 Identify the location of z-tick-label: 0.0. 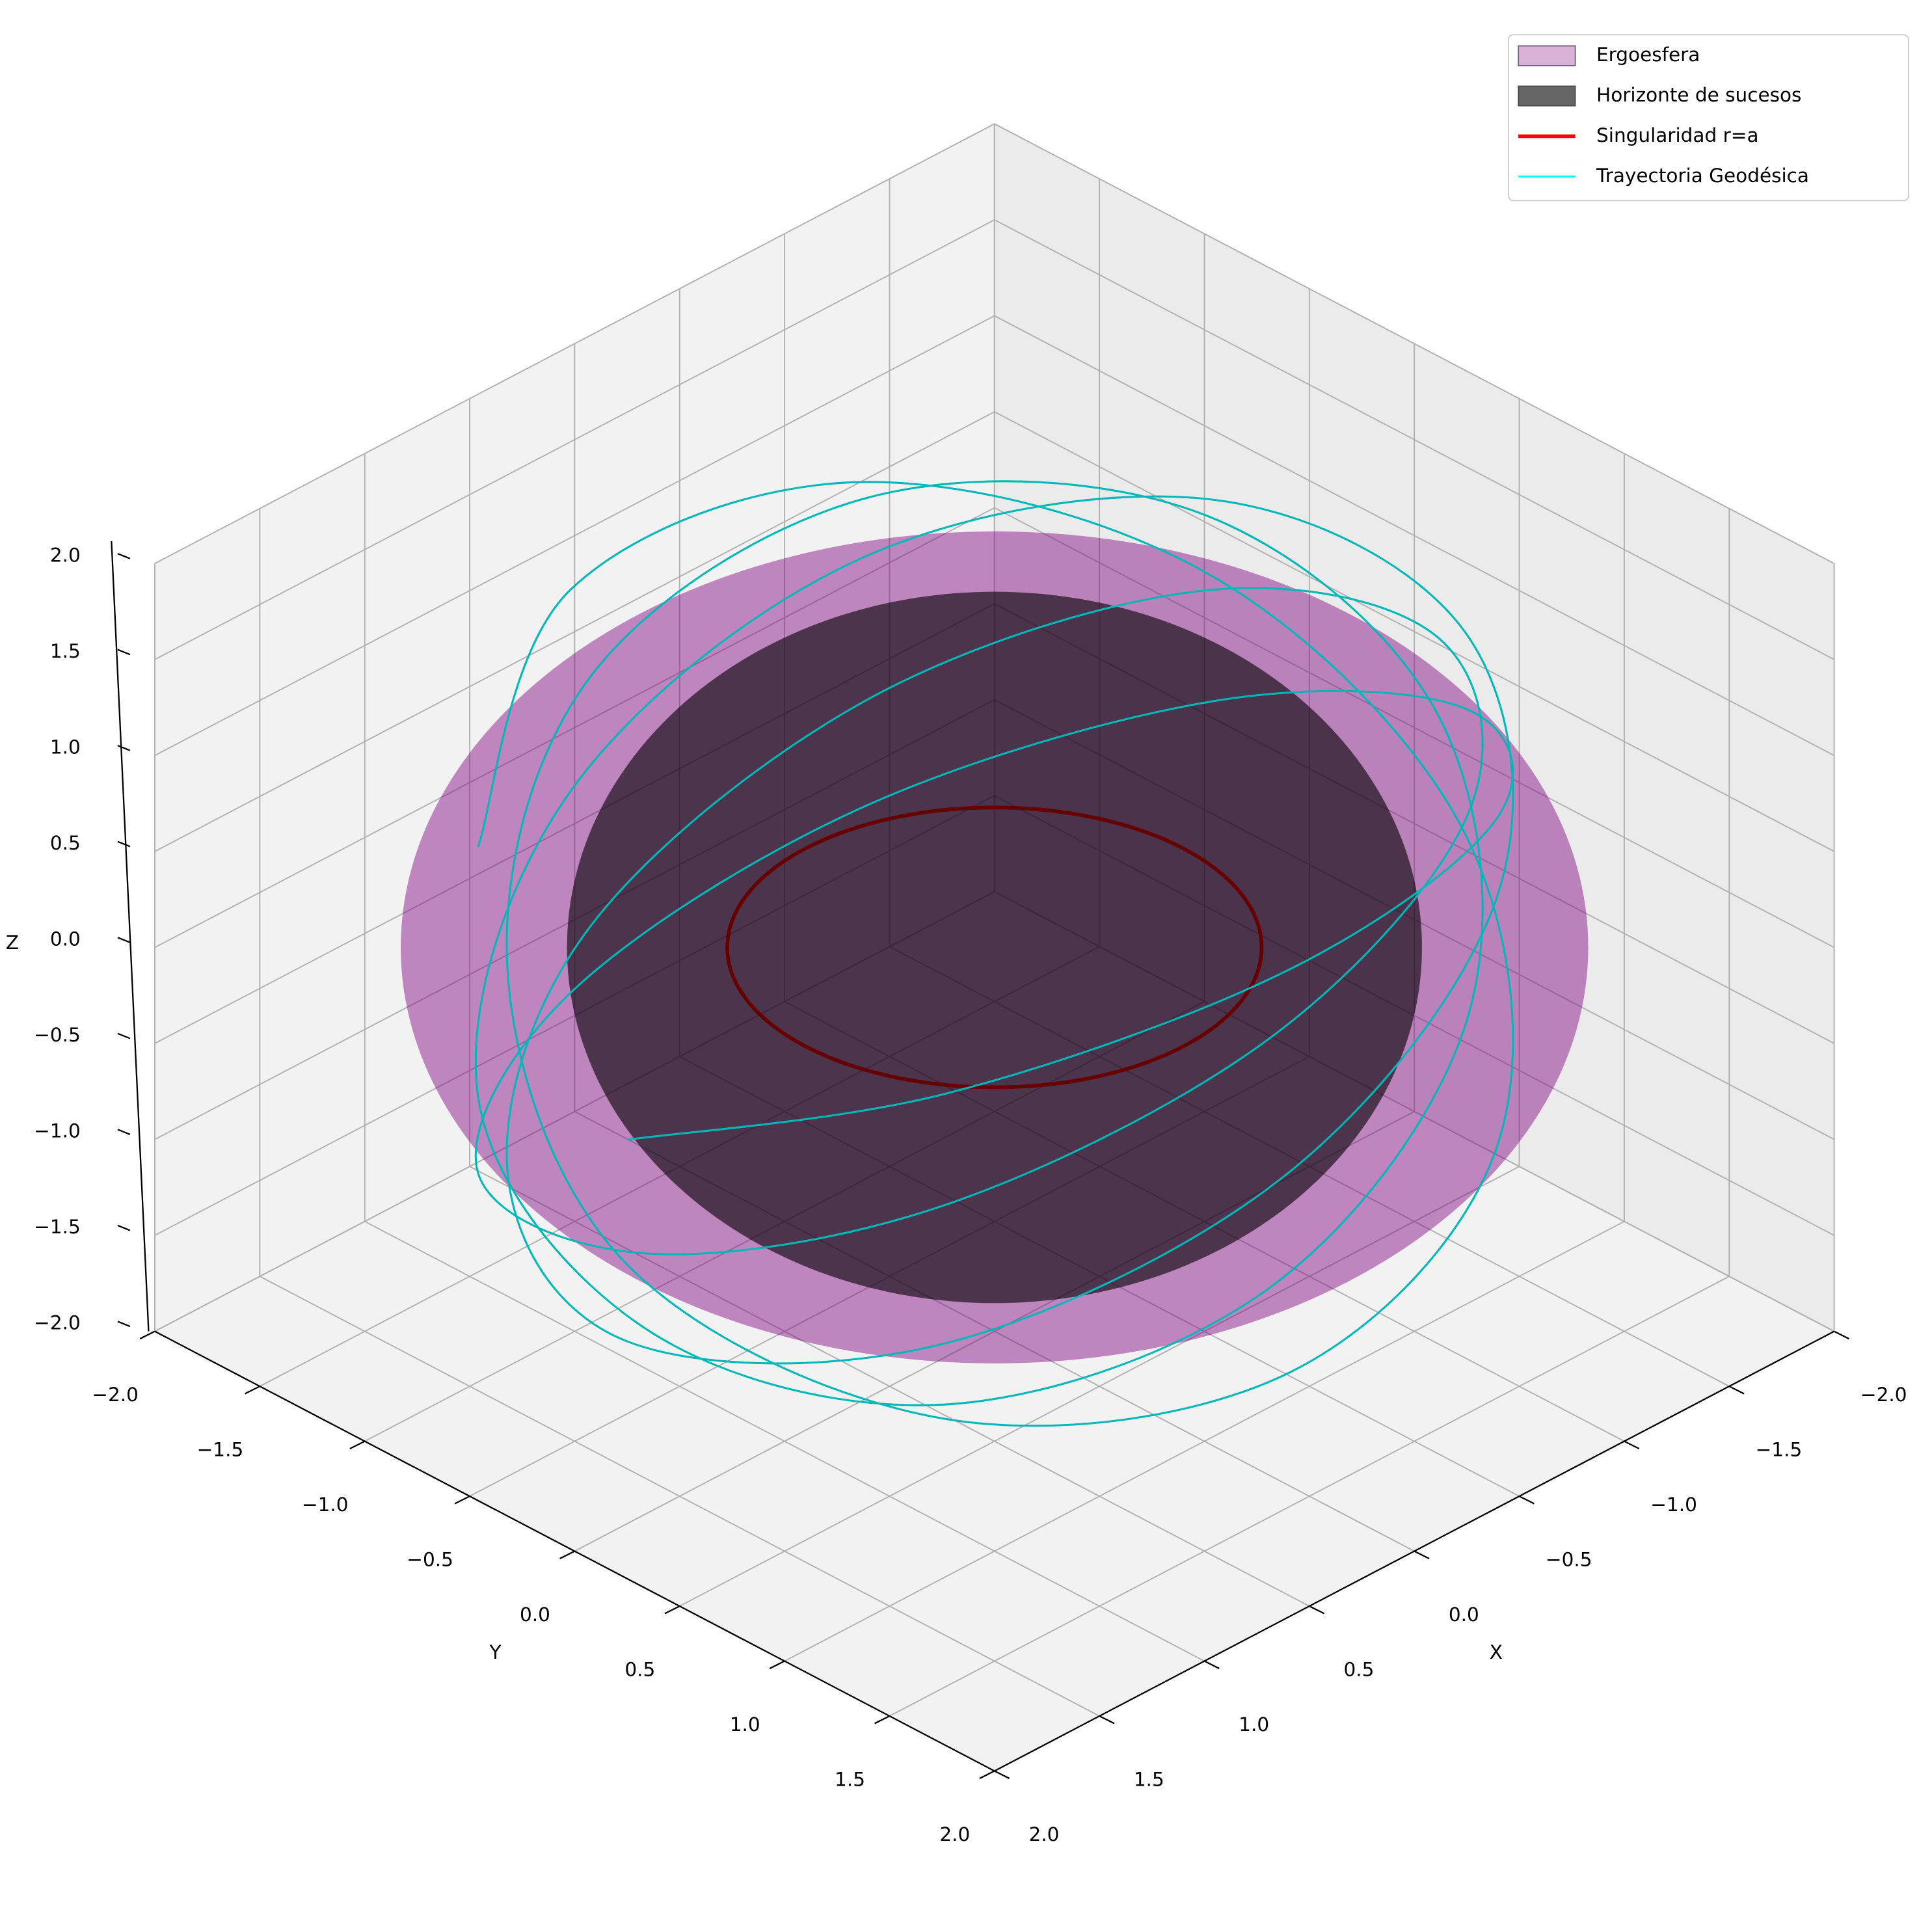
(65, 939).